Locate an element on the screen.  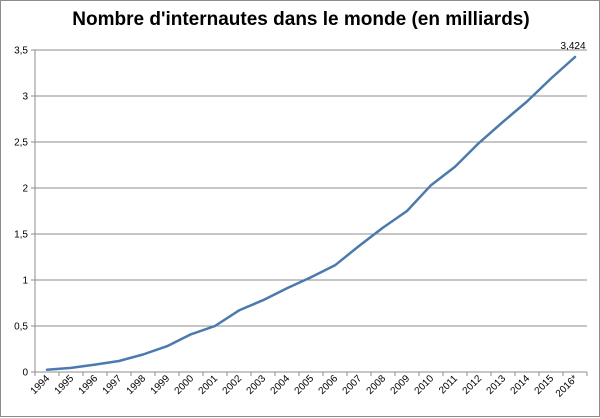
x-tick-label: 2000 is located at coordinates (185, 385).